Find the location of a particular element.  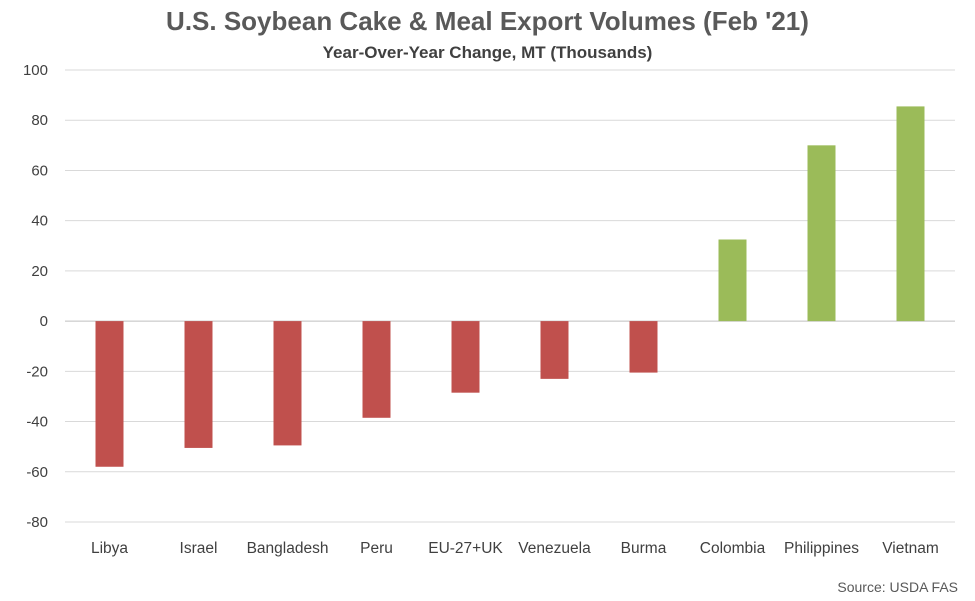

y-tick-label: 40 is located at coordinates (39, 221).